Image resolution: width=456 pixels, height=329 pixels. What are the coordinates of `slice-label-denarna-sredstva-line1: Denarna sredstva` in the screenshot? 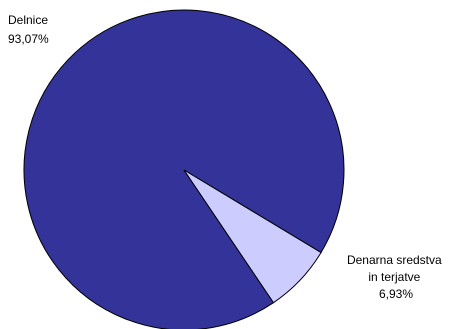 It's located at (394, 260).